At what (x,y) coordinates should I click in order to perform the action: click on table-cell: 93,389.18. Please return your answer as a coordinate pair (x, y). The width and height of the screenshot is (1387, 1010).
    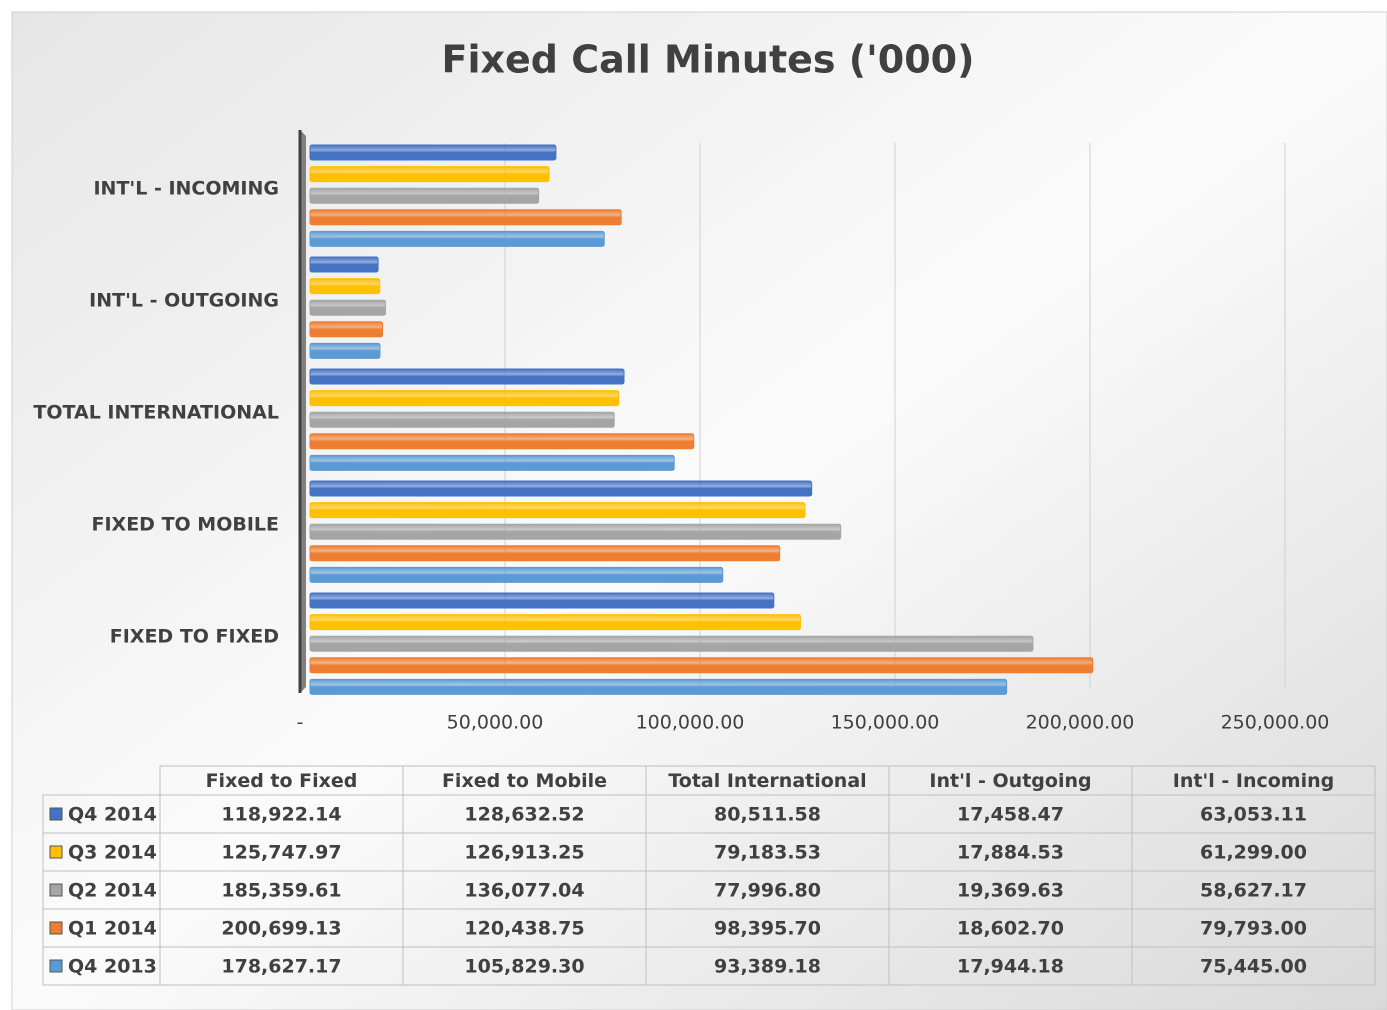
    Looking at the image, I should click on (767, 967).